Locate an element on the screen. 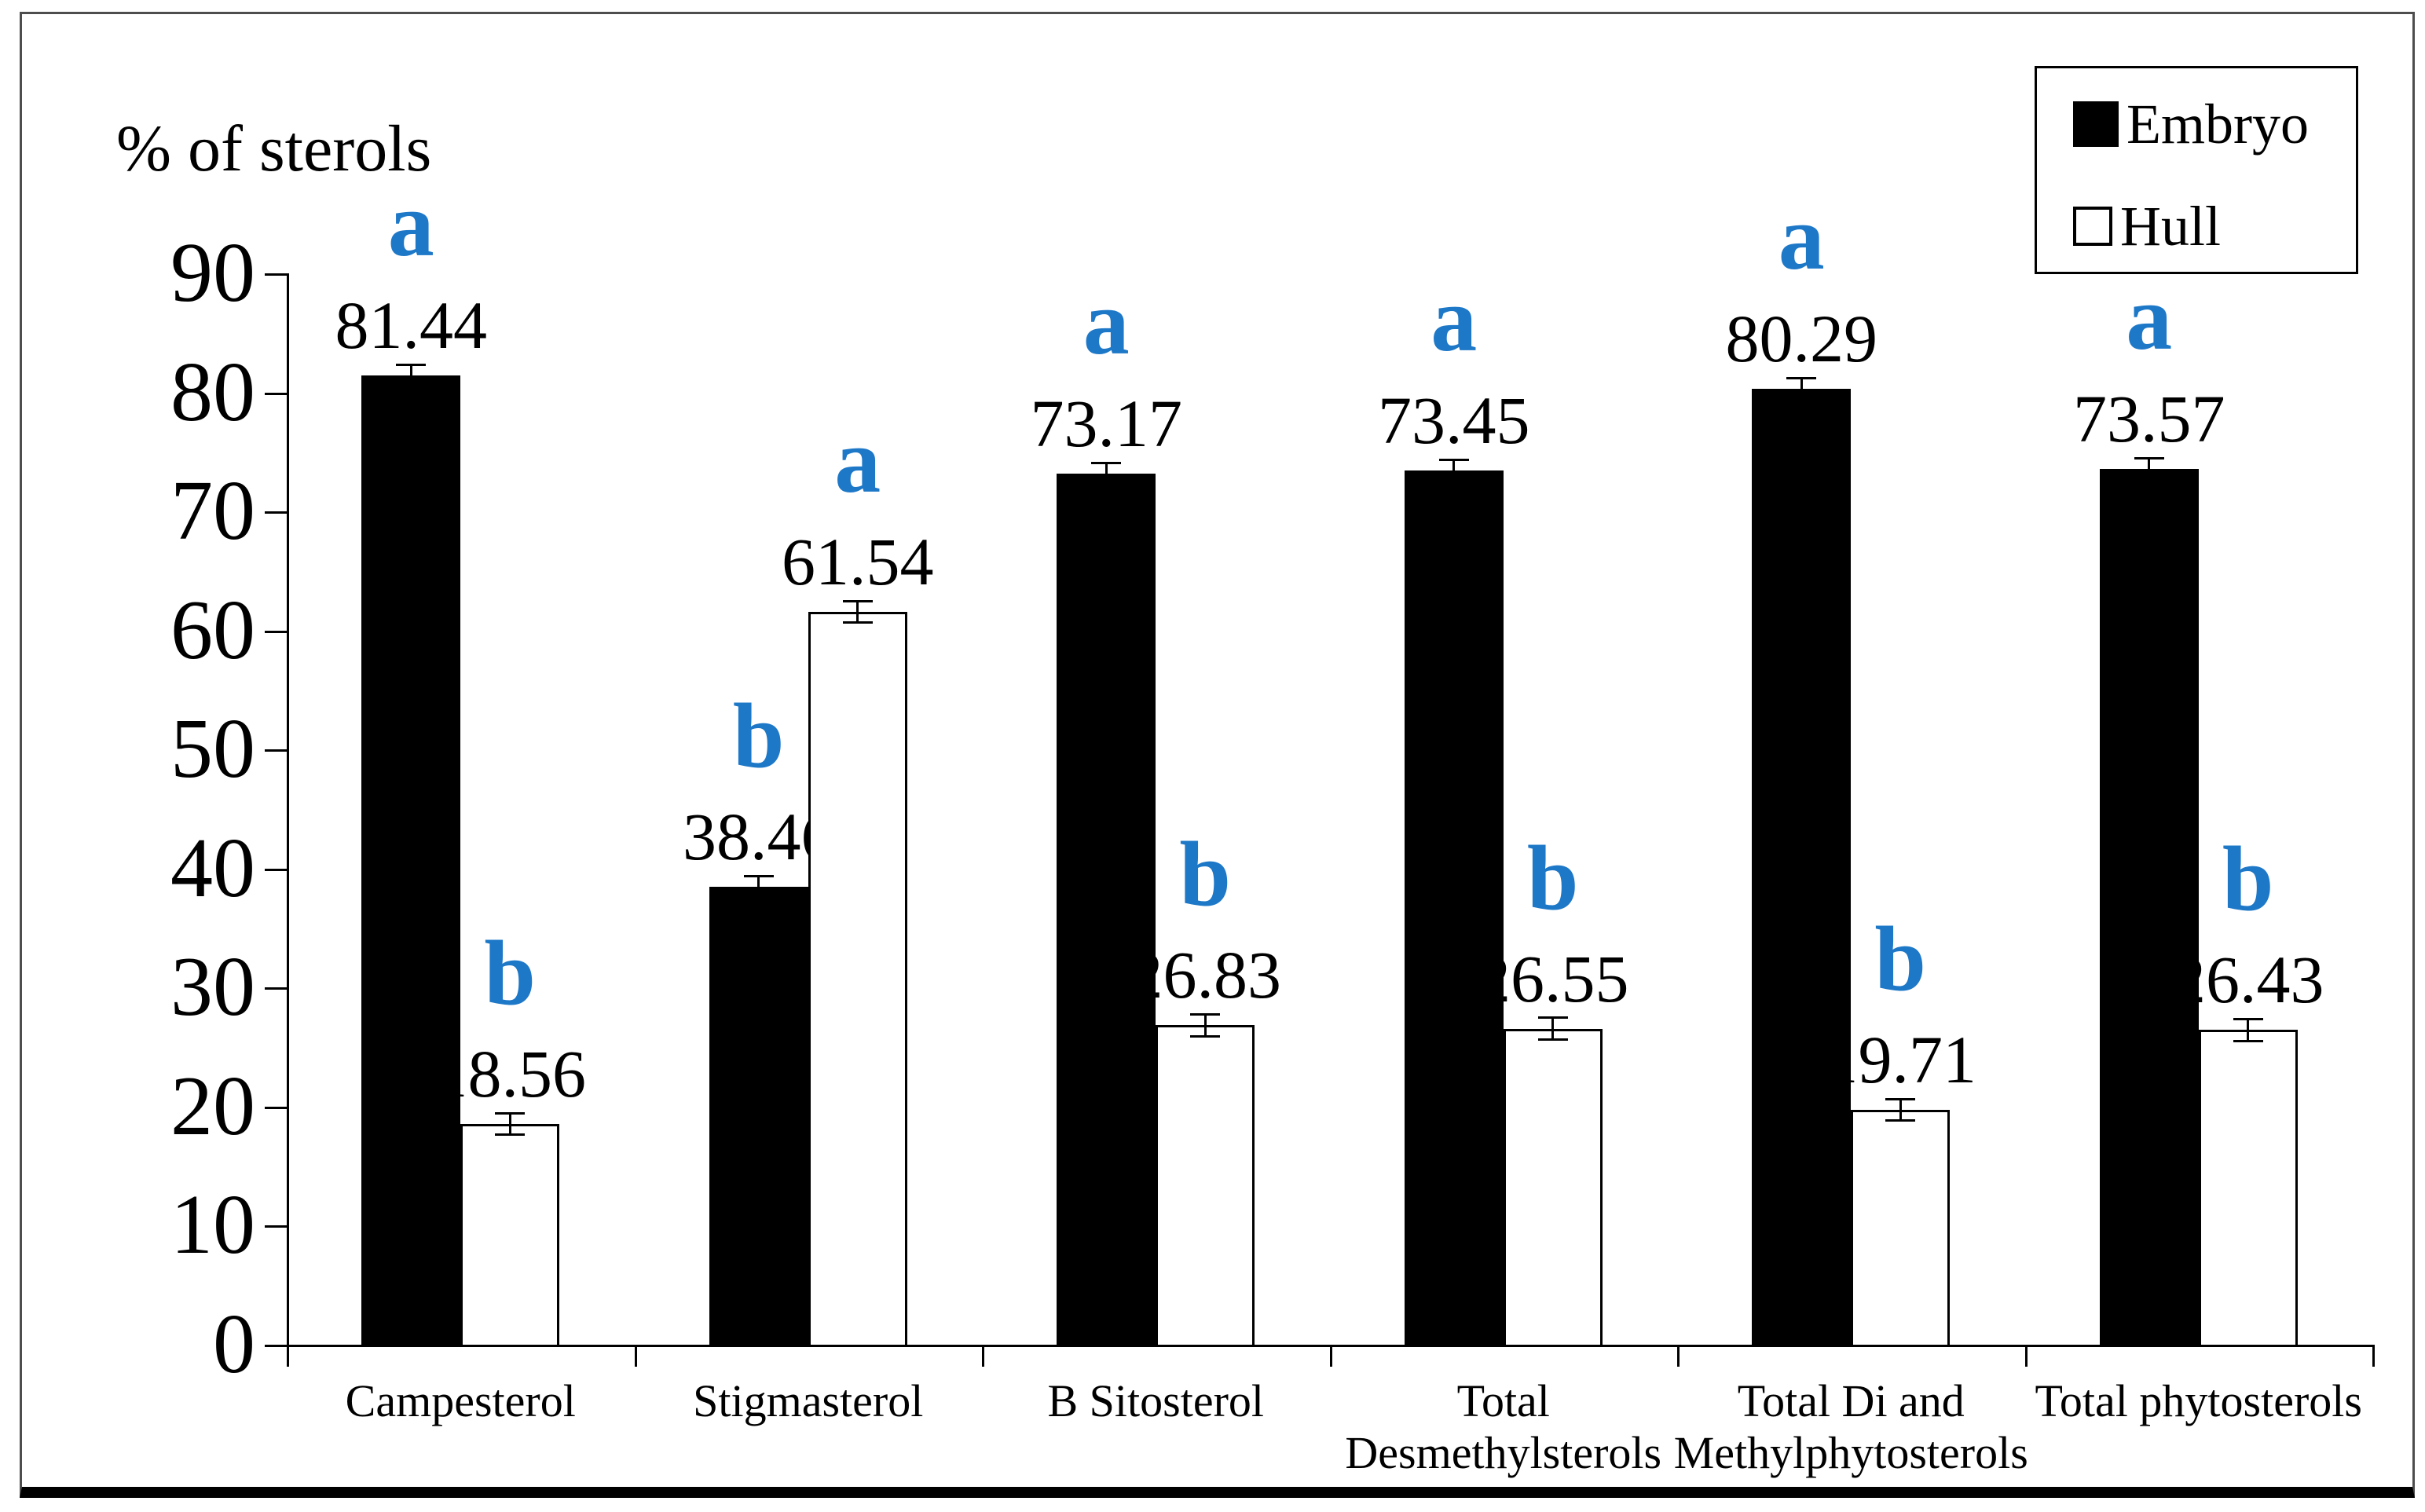 This screenshot has height=1512, width=2425. hull-swatch is located at coordinates (2093, 226).